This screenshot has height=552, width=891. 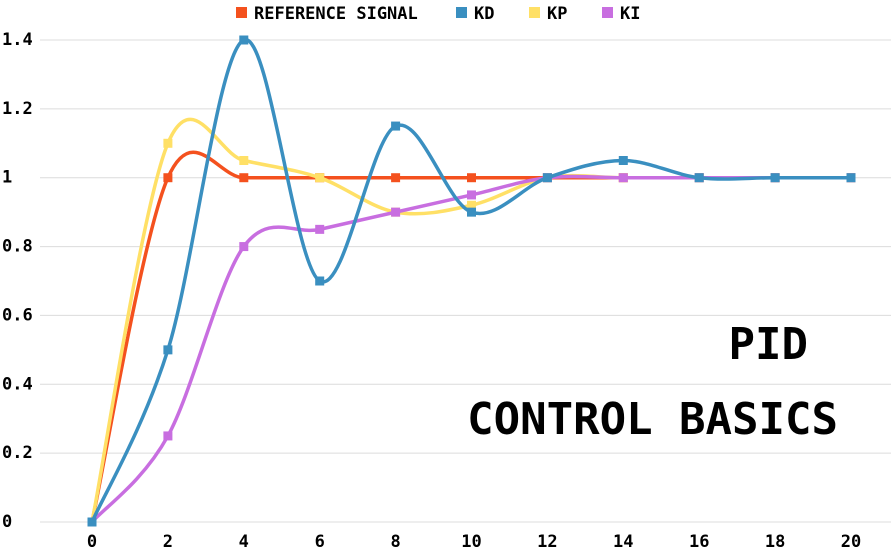 I want to click on x-tick-label: 4, so click(x=244, y=542).